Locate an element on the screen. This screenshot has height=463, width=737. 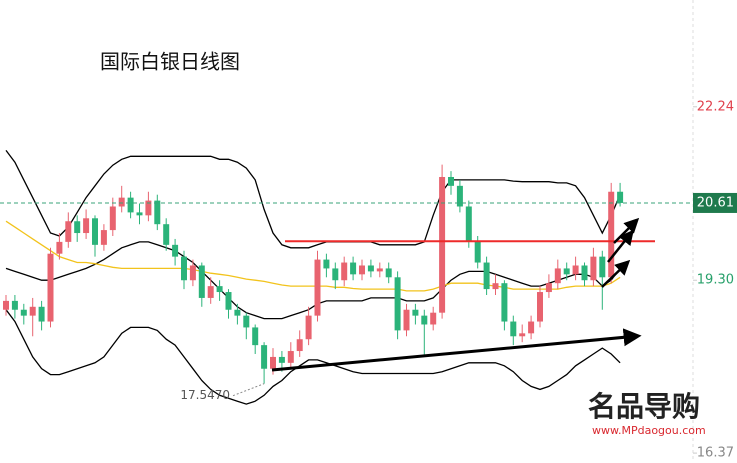
low-annotation: 17.5470 is located at coordinates (205, 395).